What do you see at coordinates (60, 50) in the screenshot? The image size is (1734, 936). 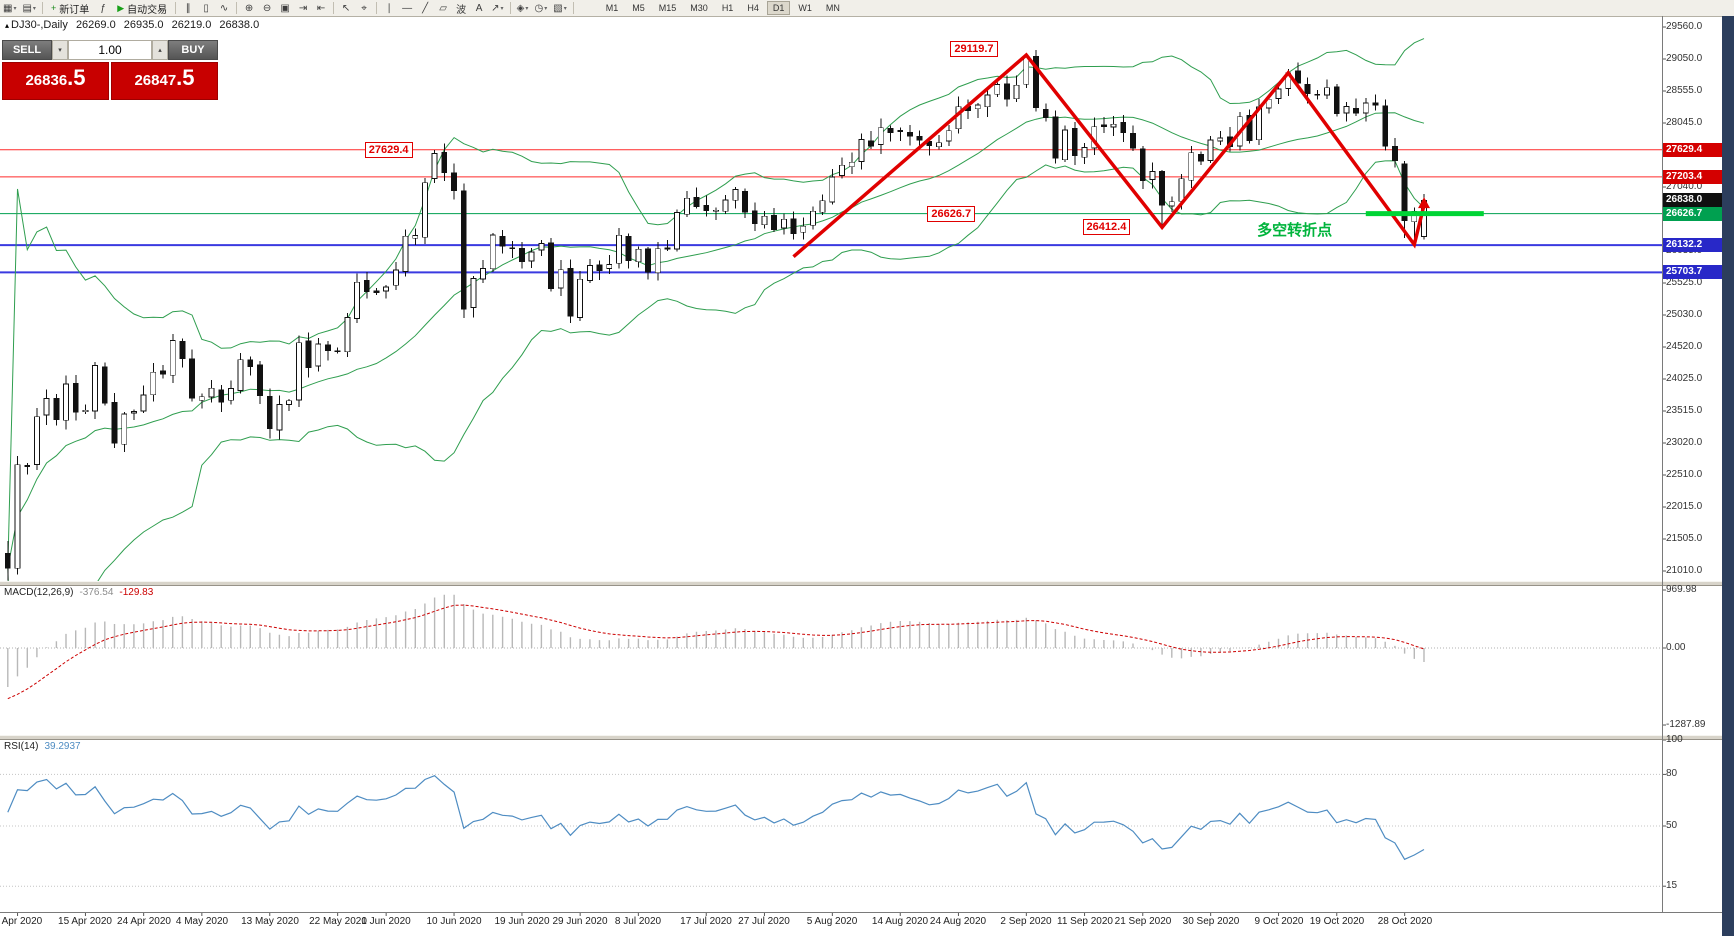 I see `volume-decrease-button: ▾` at bounding box center [60, 50].